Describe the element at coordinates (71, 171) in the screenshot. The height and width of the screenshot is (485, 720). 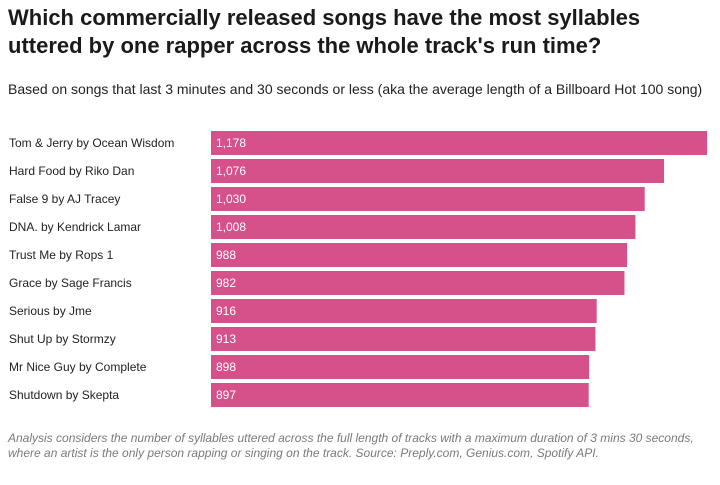
I see `category-label: Hard Food by Riko Dan` at that location.